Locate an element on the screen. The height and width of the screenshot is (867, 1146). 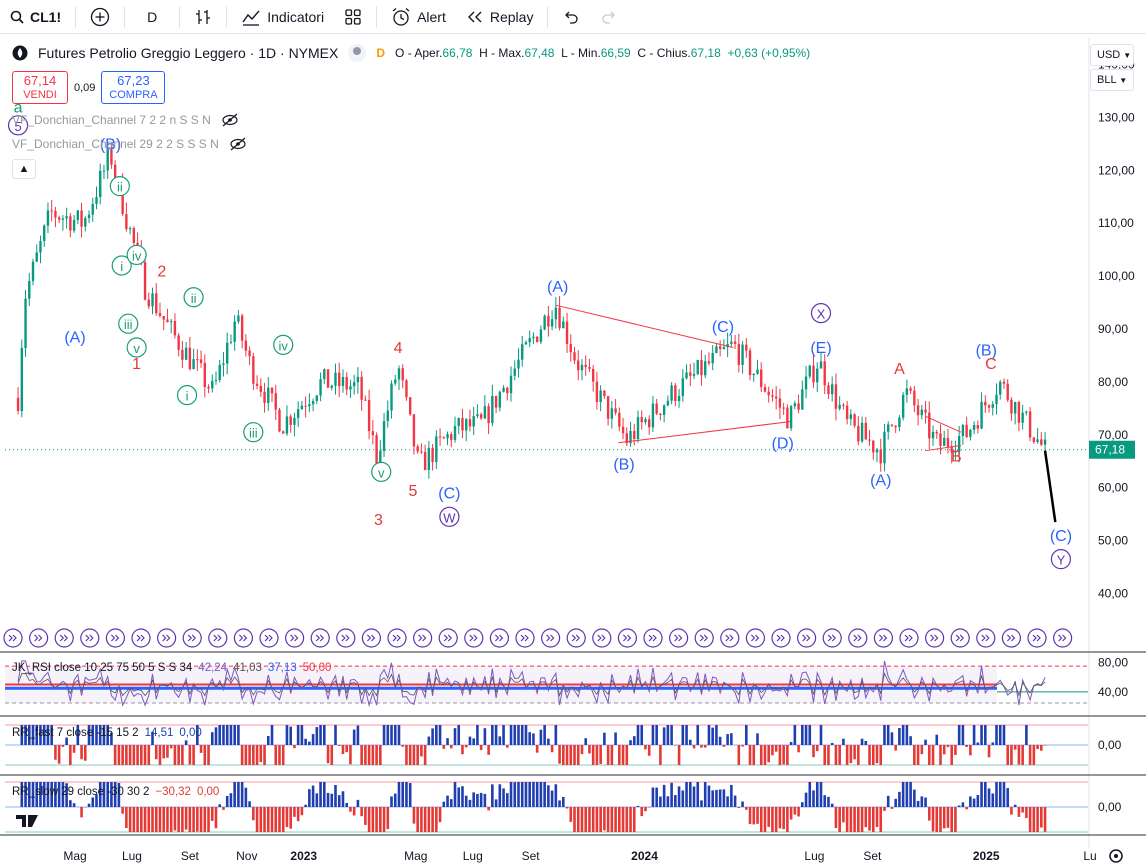
alert-button: Alert is located at coordinates (418, 17).